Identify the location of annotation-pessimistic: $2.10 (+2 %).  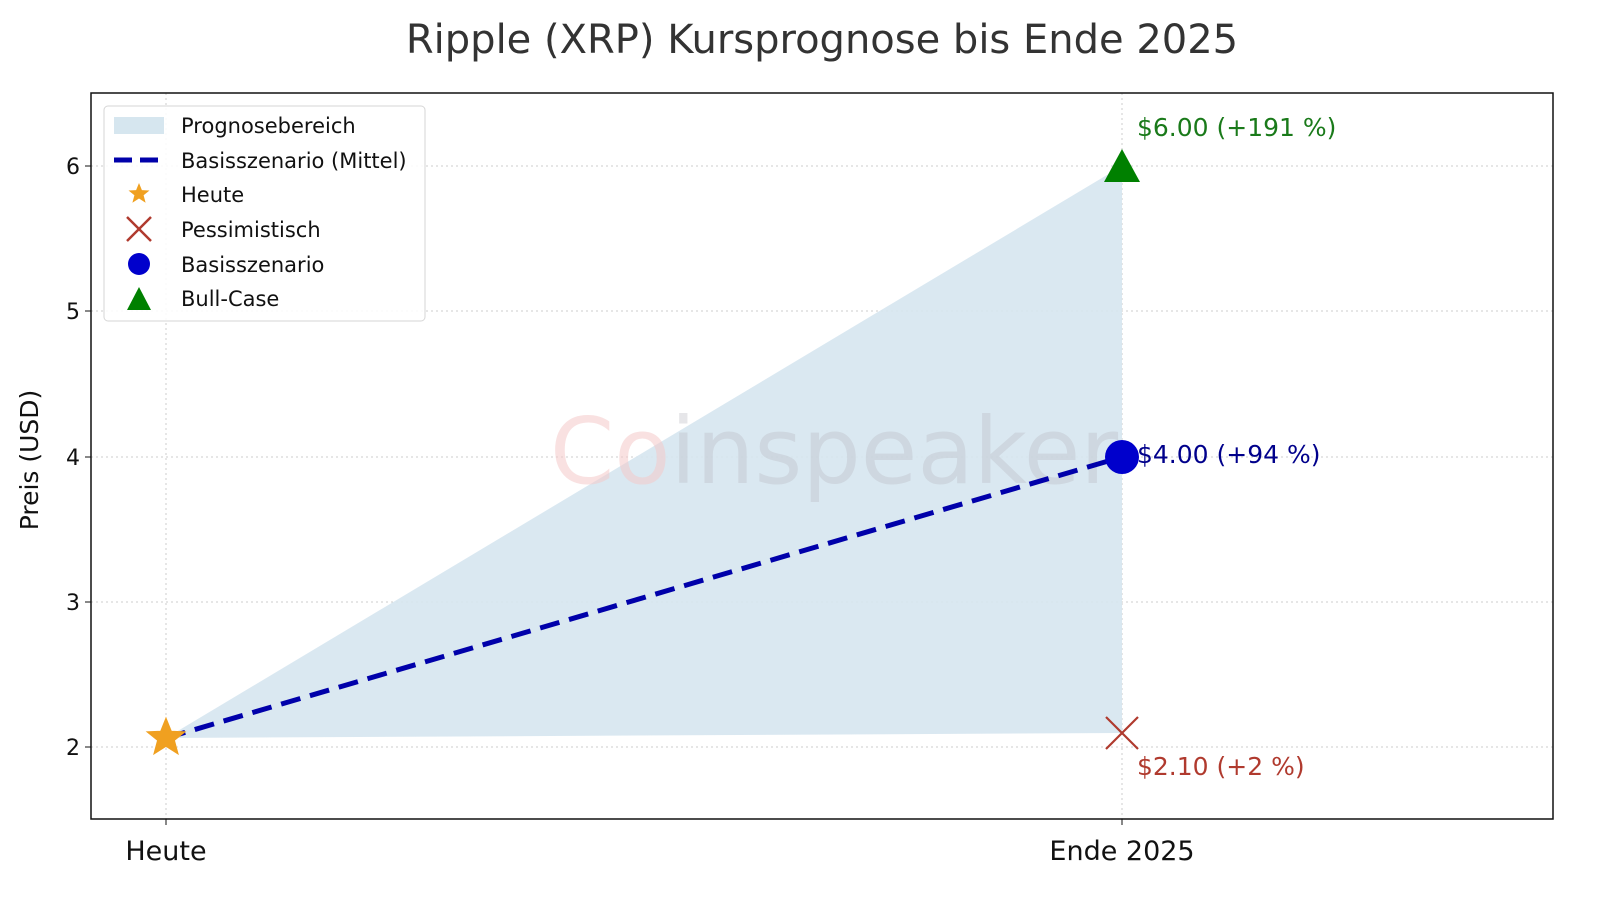
(1221, 766).